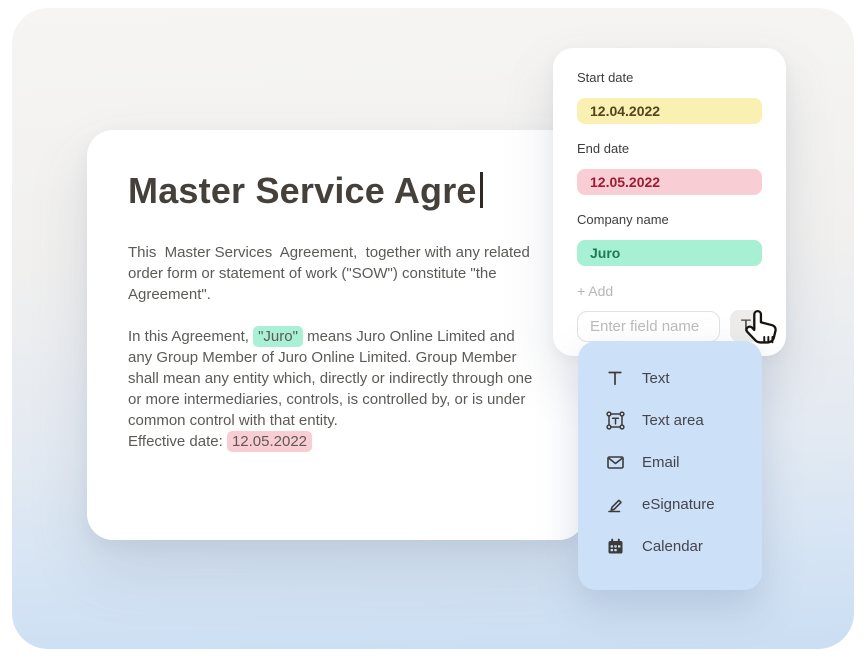 The height and width of the screenshot is (657, 866). I want to click on dropdown-item-label: Text, so click(656, 378).